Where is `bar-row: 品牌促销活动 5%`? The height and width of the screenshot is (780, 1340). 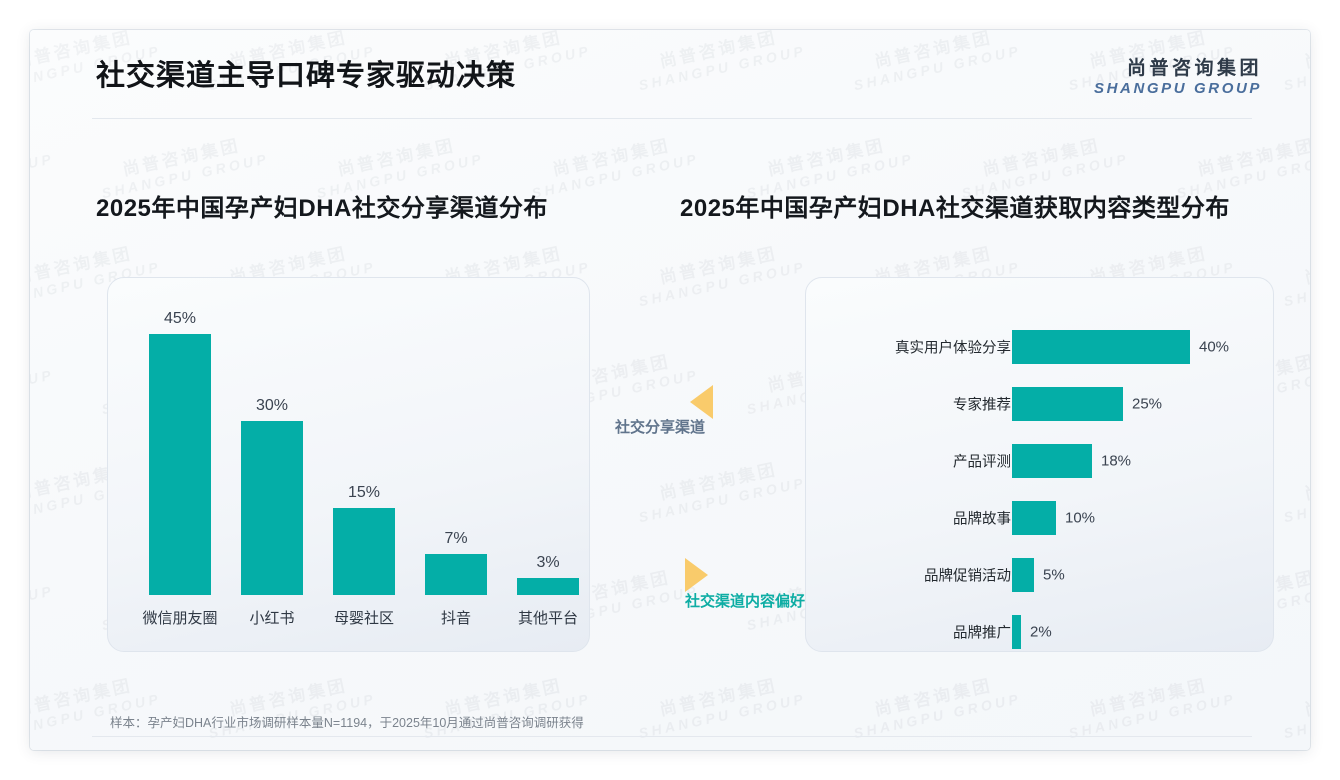
bar-row: 品牌促销活动 5% is located at coordinates (1038, 575).